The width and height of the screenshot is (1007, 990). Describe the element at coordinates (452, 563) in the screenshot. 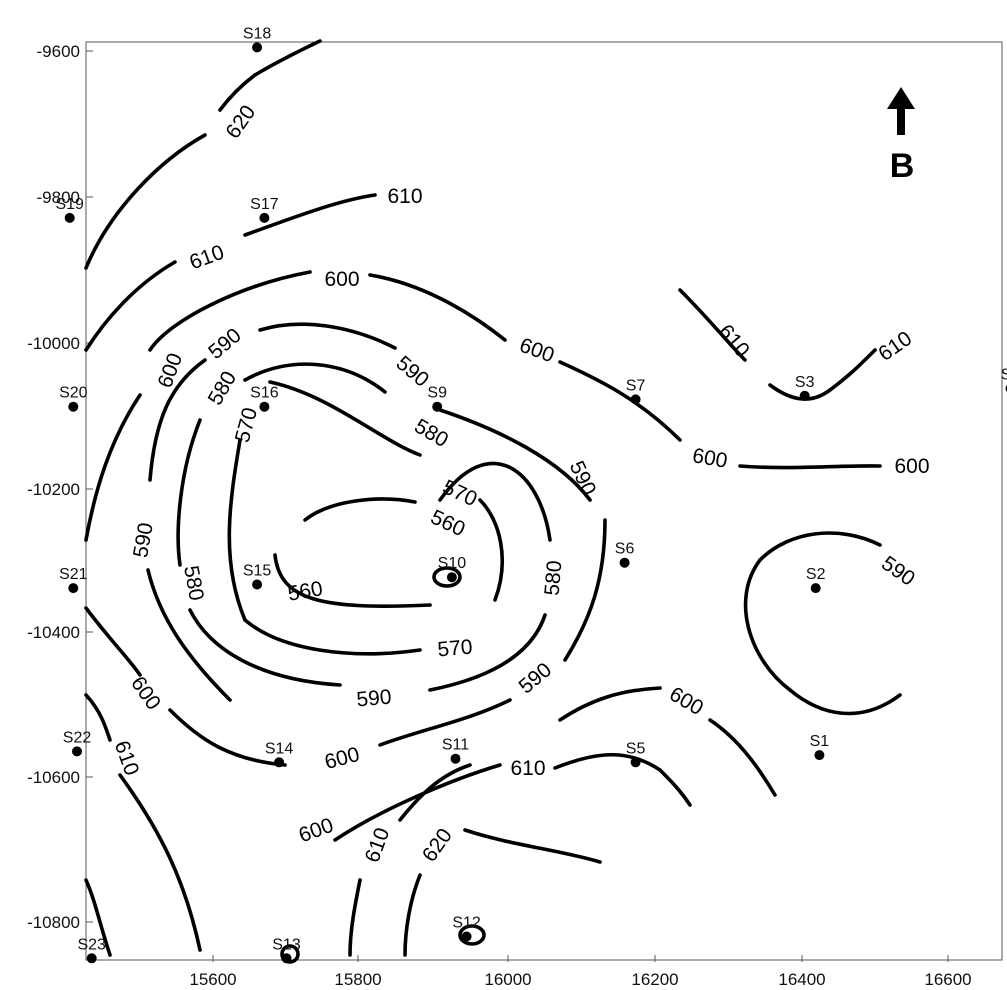

I see `station-label: S10` at that location.